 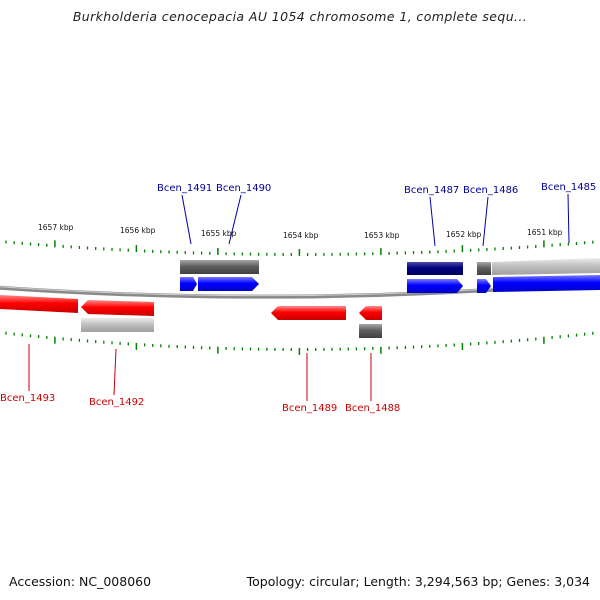 What do you see at coordinates (299, 248) in the screenshot?
I see `scale-ticks-outer` at bounding box center [299, 248].